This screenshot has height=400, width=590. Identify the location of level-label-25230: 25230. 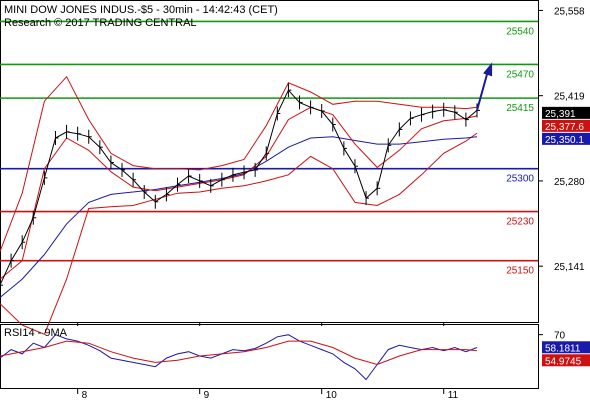
(520, 222).